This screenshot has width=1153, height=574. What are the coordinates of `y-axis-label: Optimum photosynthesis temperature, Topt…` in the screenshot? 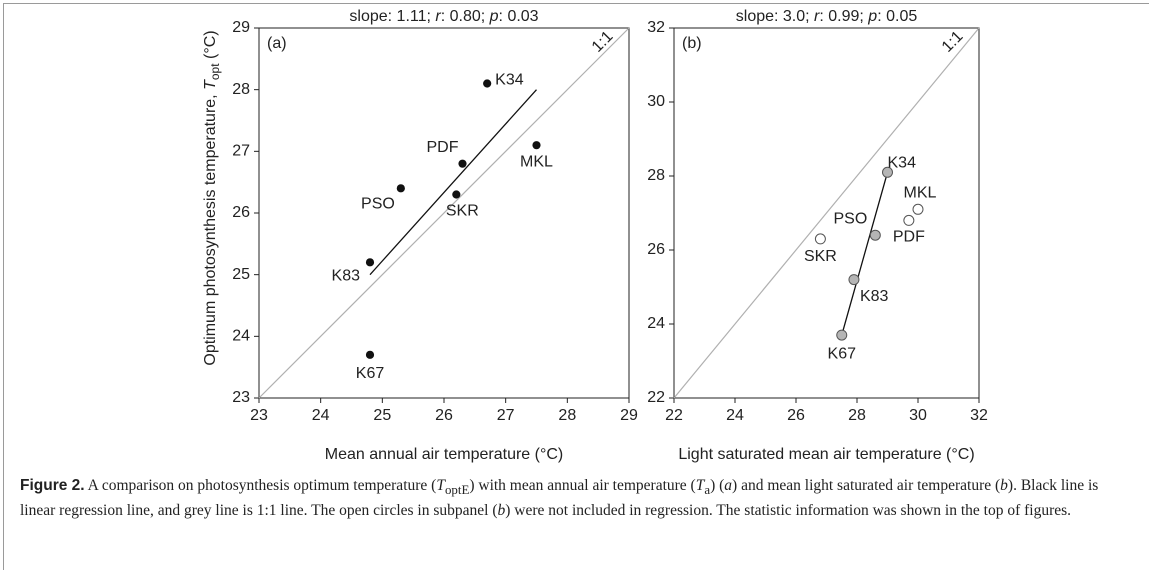 It's located at (212, 197).